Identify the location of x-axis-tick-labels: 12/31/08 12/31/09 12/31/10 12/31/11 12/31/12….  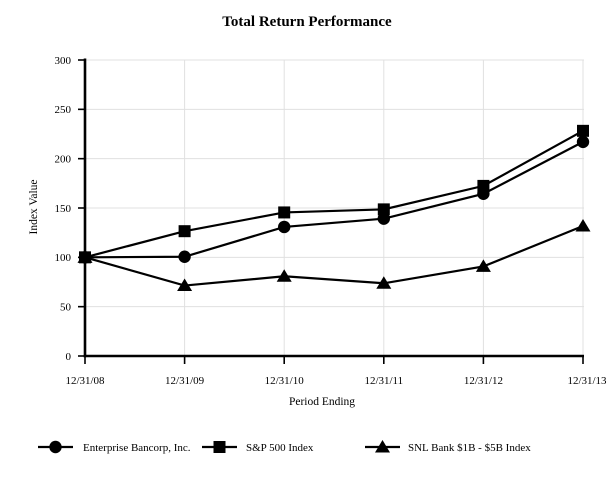
(336, 381).